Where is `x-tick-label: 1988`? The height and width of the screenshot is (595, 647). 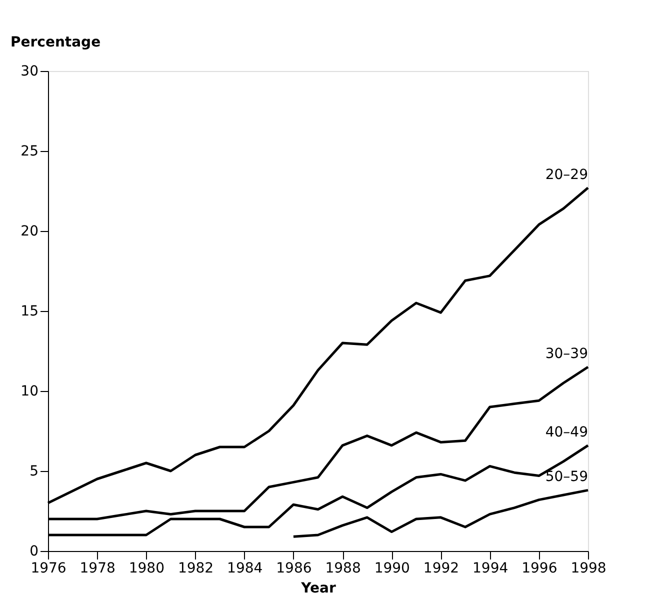
x-tick-label: 1988 is located at coordinates (343, 568).